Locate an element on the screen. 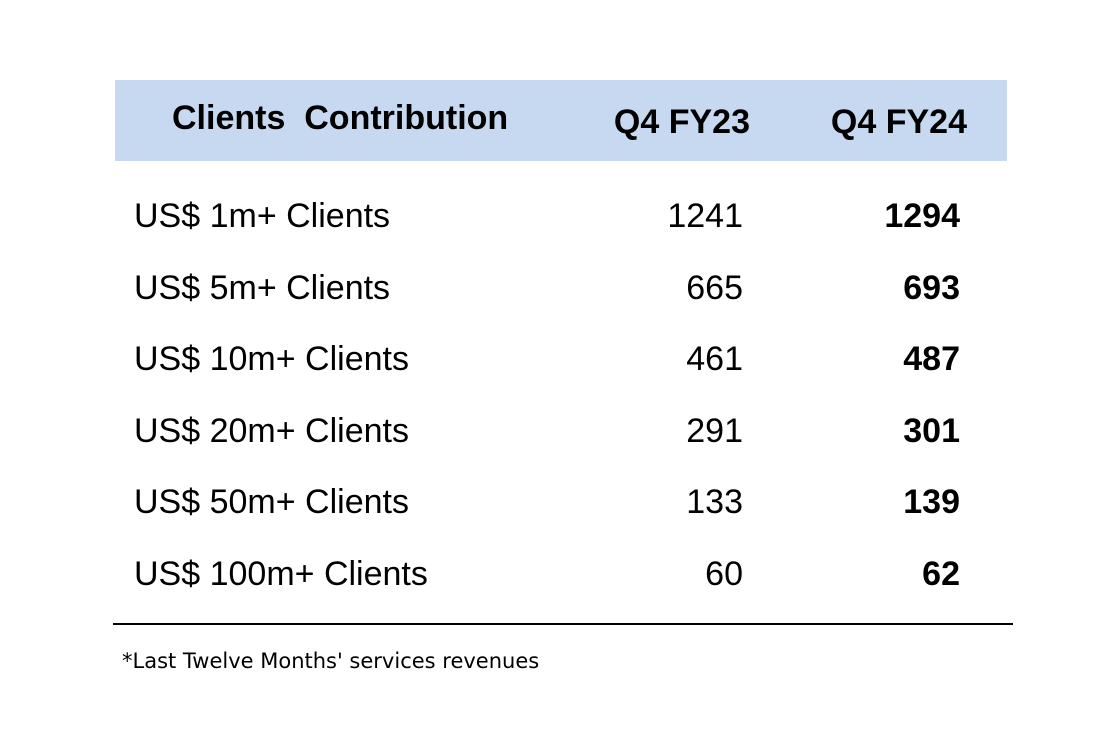 The width and height of the screenshot is (1102, 754). table-bottom-rule is located at coordinates (563, 624).